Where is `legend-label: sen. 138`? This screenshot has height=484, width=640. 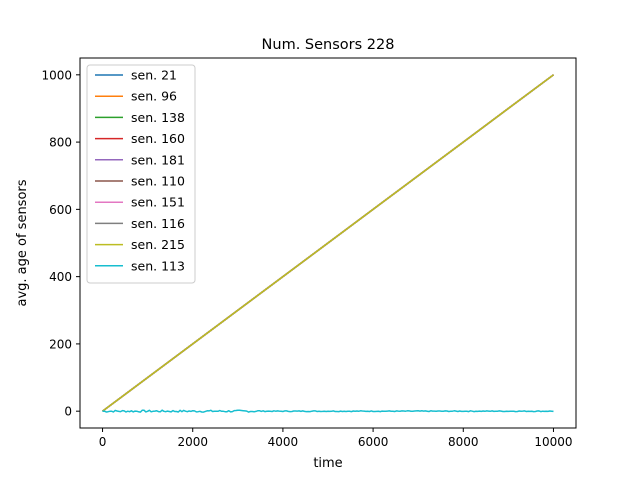
legend-label: sen. 138 is located at coordinates (158, 117).